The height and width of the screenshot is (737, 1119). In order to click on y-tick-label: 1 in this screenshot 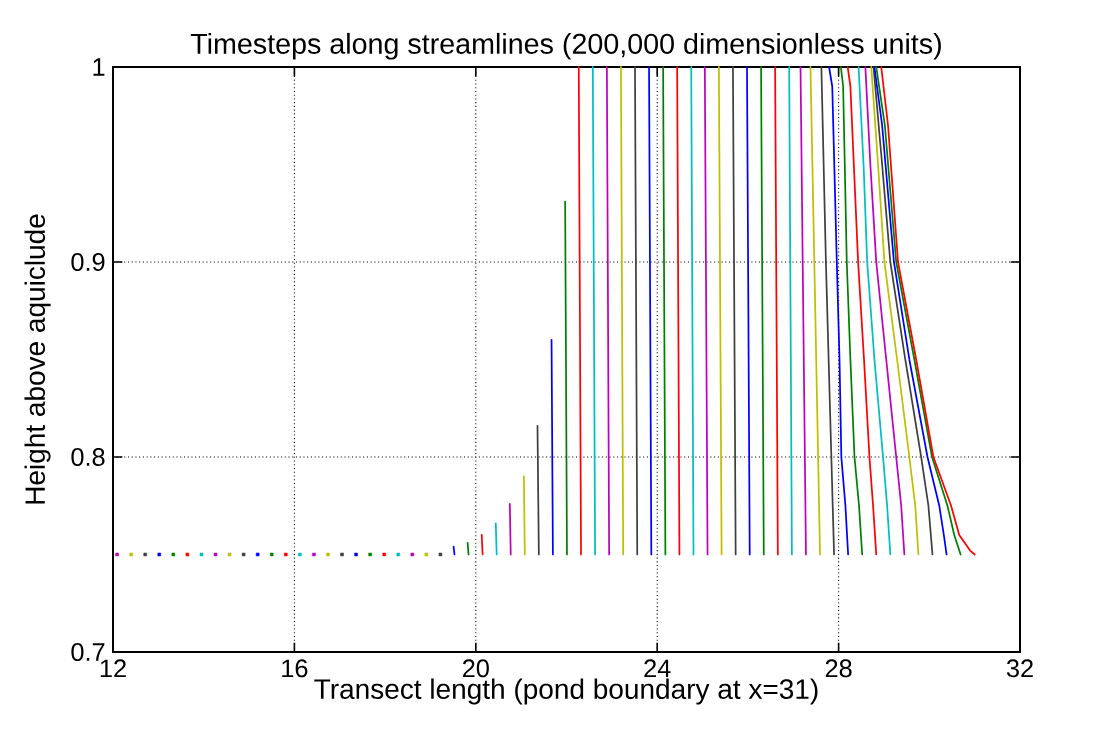, I will do `click(99, 67)`.